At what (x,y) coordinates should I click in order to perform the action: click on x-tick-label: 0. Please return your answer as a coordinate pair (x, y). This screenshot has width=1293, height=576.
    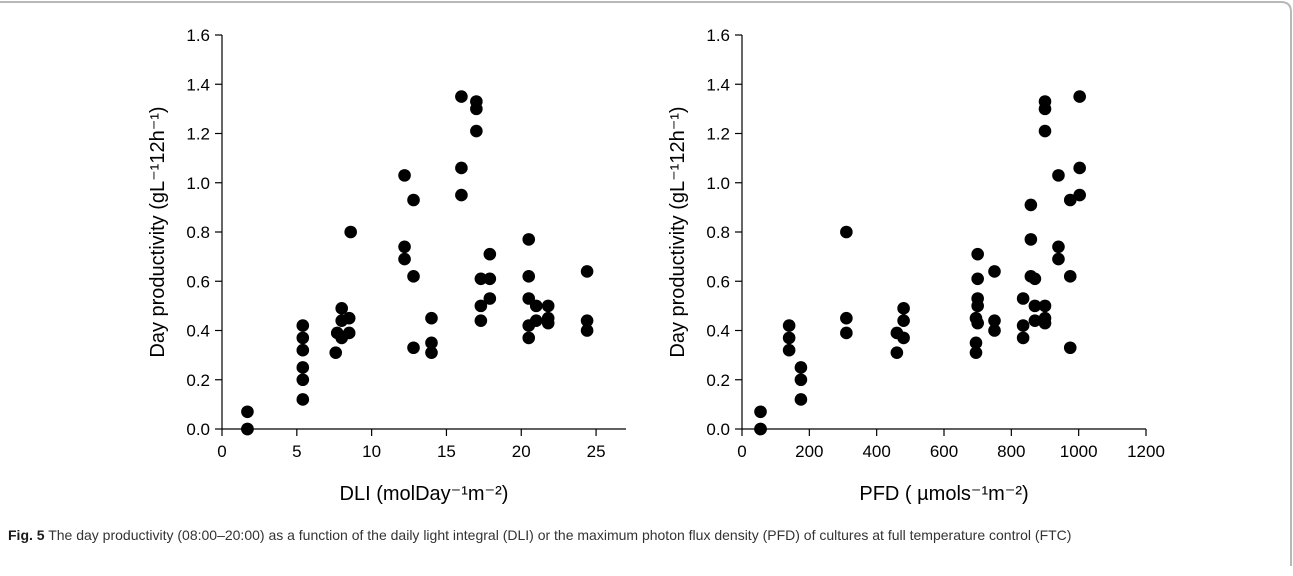
    Looking at the image, I should click on (741, 451).